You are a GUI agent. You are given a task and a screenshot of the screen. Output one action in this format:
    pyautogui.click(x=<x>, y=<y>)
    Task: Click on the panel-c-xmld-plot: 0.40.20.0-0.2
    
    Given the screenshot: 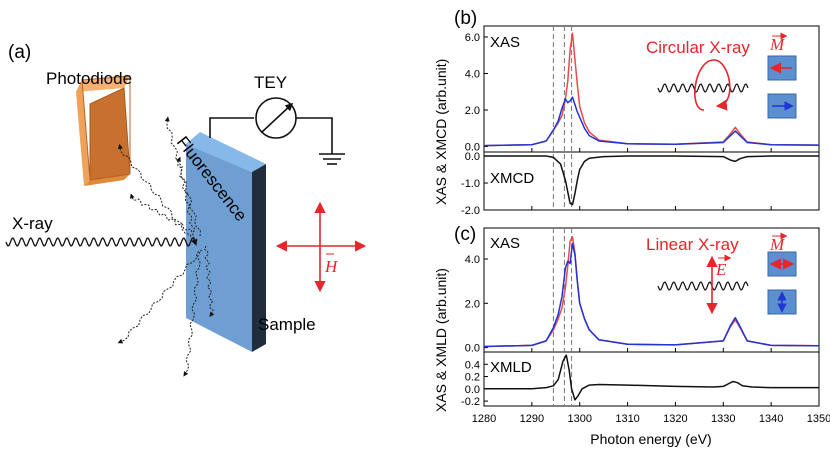 What is the action you would take?
    pyautogui.click(x=640, y=381)
    